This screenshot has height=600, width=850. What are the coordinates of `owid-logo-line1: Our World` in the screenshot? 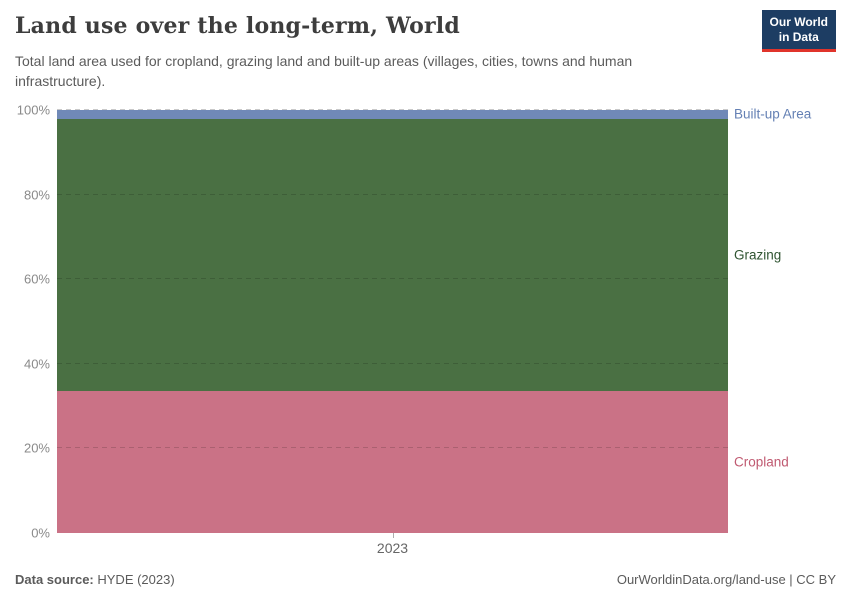 It's located at (798, 22).